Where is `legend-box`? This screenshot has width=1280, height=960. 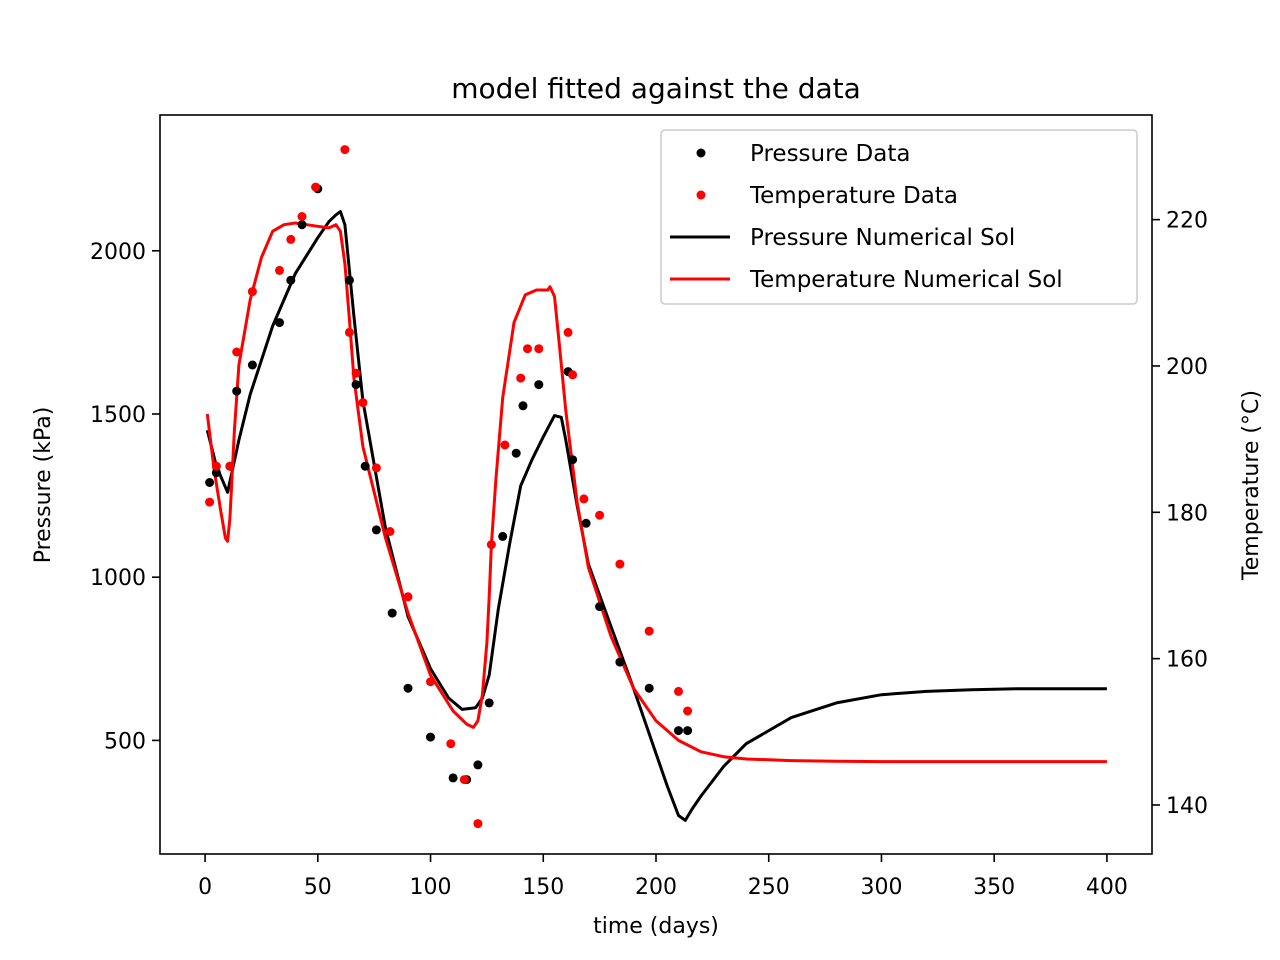 legend-box is located at coordinates (899, 217).